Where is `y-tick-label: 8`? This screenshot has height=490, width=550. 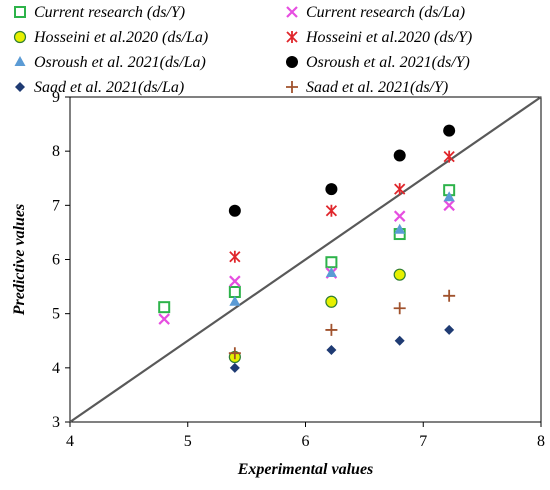 y-tick-label: 8 is located at coordinates (56, 151).